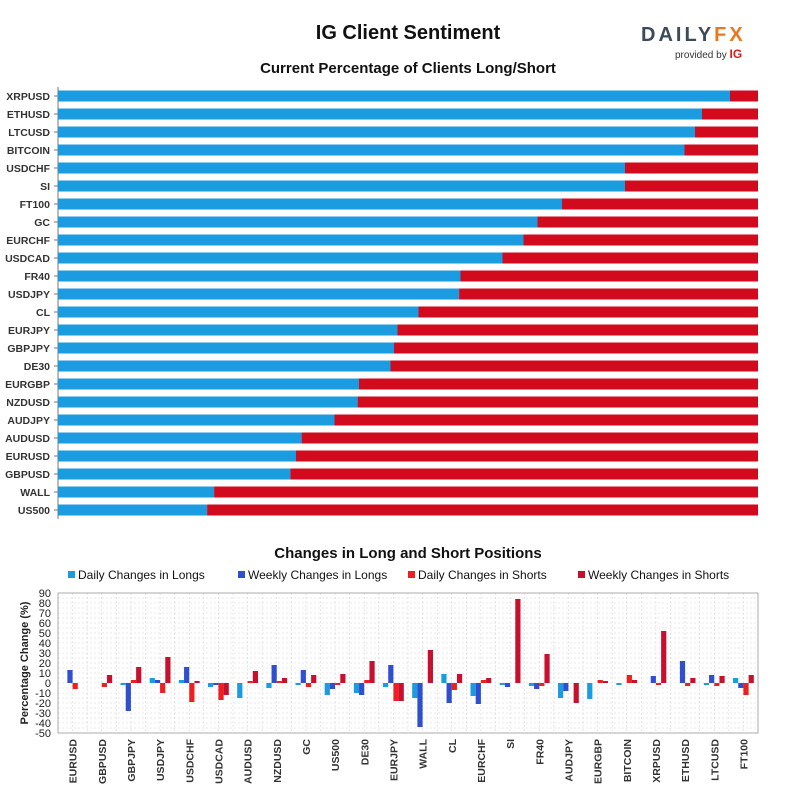  Describe the element at coordinates (307, 747) in the screenshot. I see `x-category-label: GC` at that location.